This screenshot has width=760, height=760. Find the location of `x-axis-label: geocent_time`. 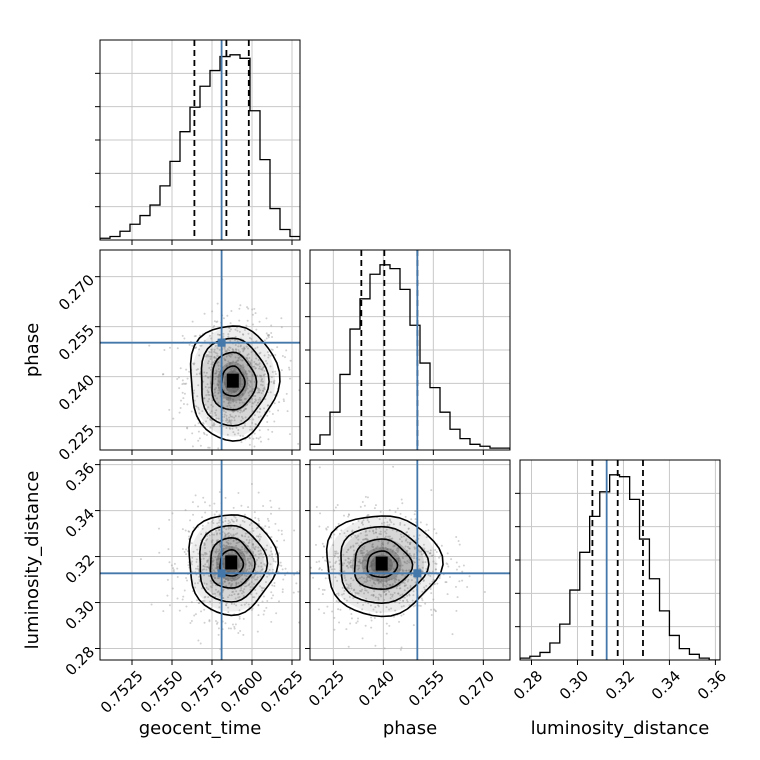

x-axis-label: geocent_time is located at coordinates (200, 728).